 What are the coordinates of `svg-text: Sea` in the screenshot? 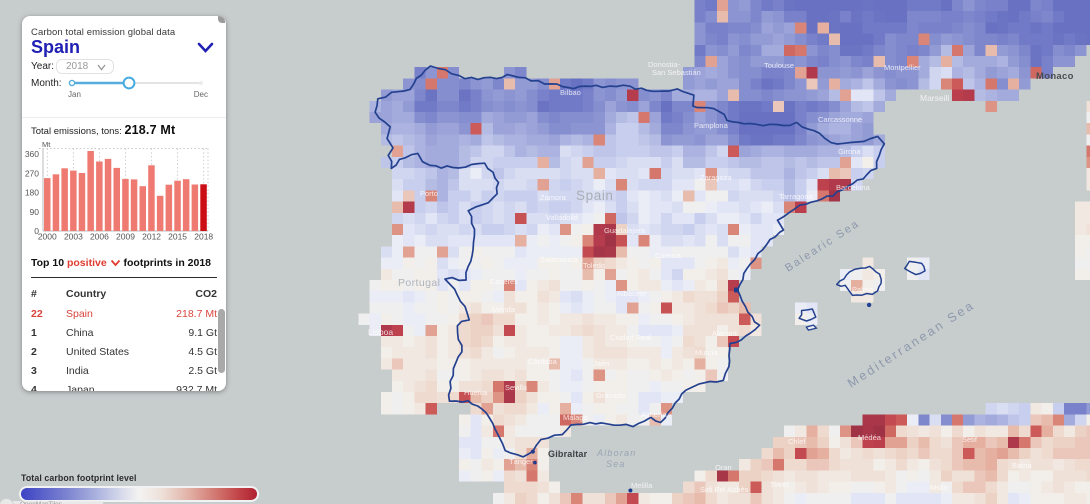 It's located at (616, 464).